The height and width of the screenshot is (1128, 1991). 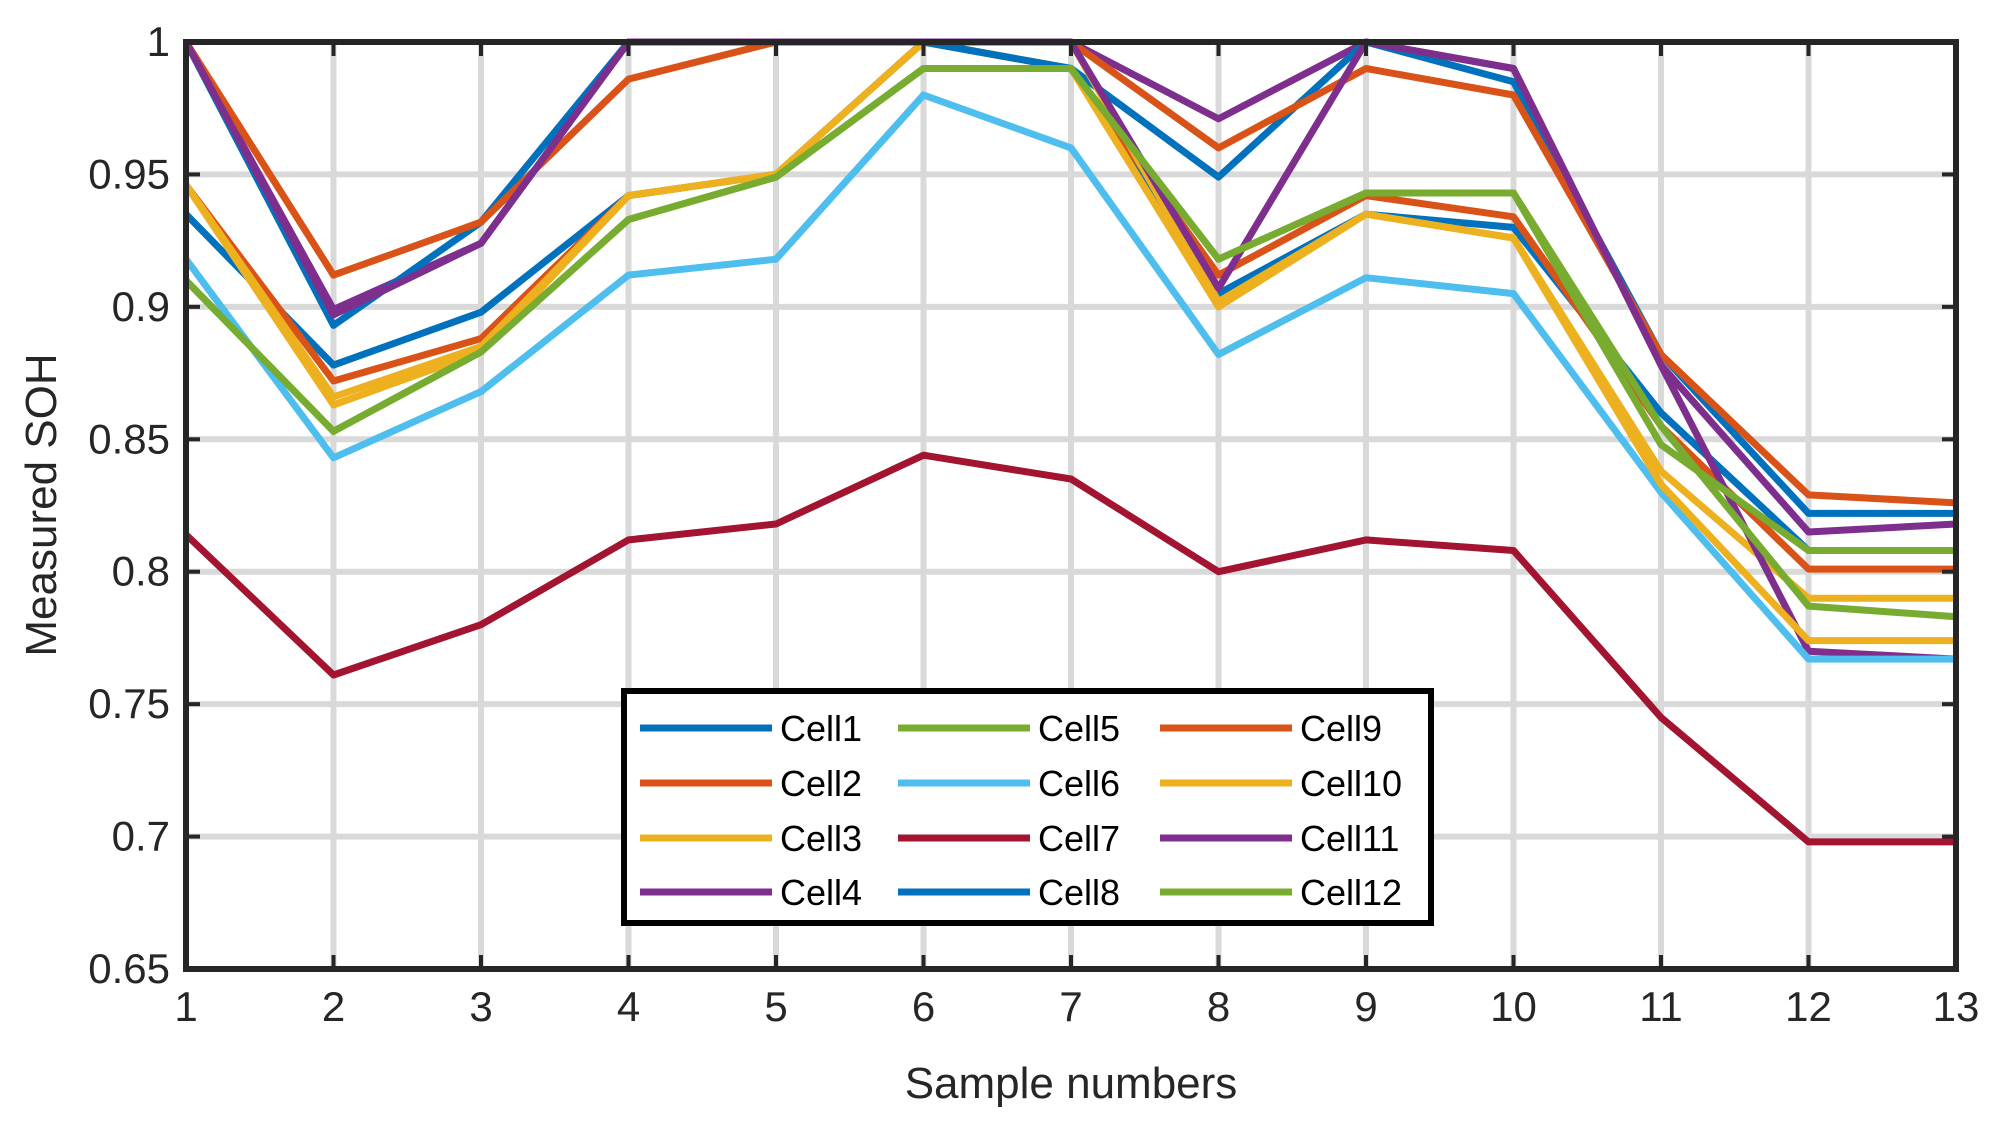 What do you see at coordinates (1365, 1006) in the screenshot?
I see `x-tick-label: 9` at bounding box center [1365, 1006].